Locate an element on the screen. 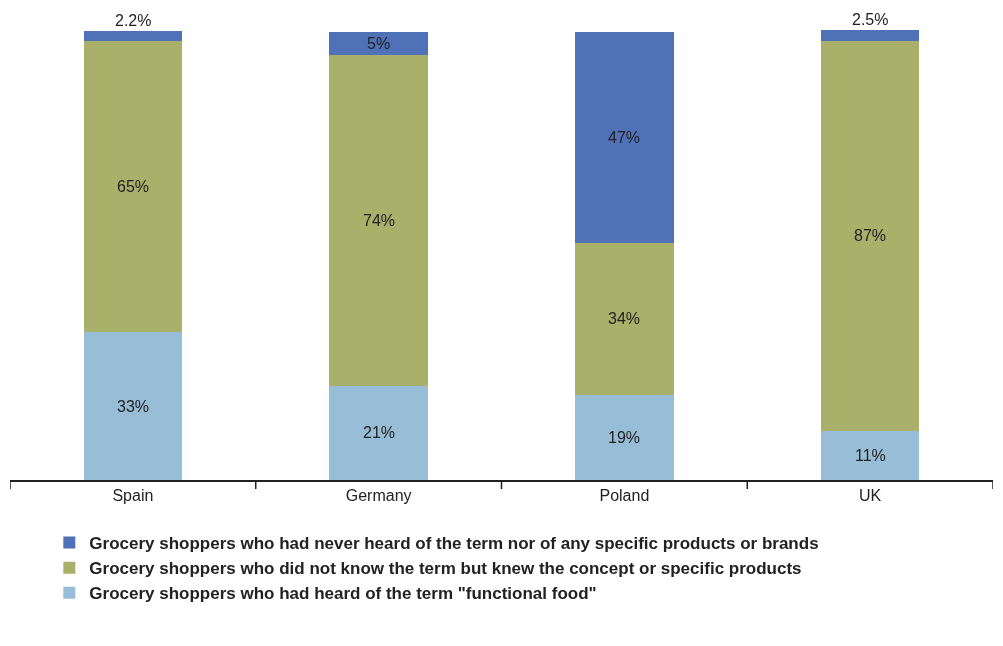  data-label: 87% is located at coordinates (870, 235).